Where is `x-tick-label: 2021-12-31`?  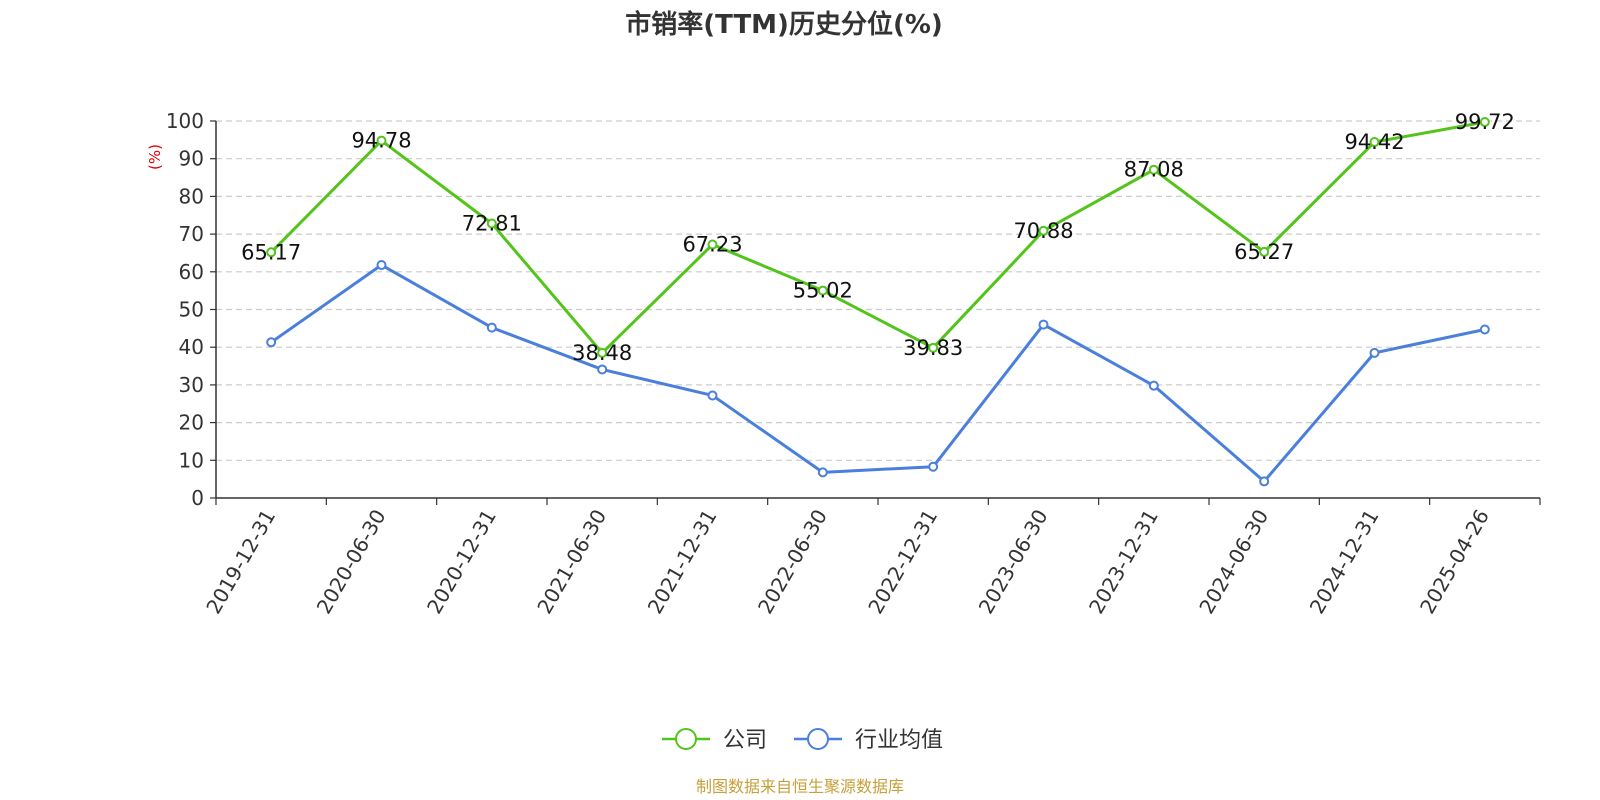
x-tick-label: 2021-12-31 is located at coordinates (682, 561).